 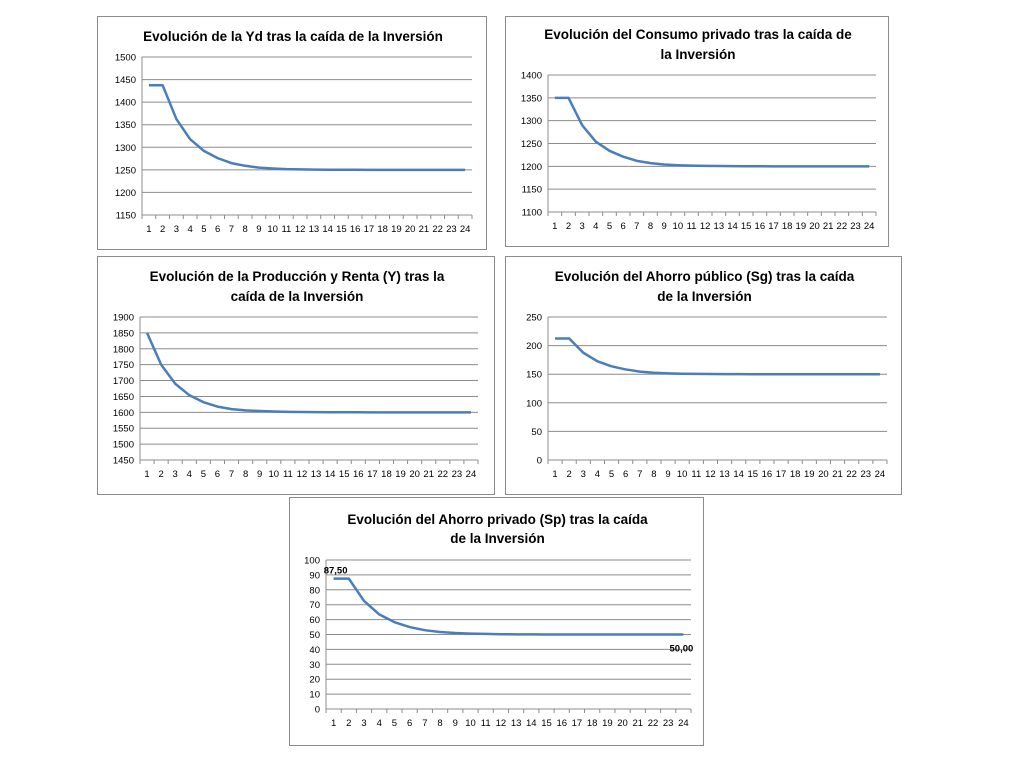 I want to click on y-tick-label: 1150, so click(x=126, y=216).